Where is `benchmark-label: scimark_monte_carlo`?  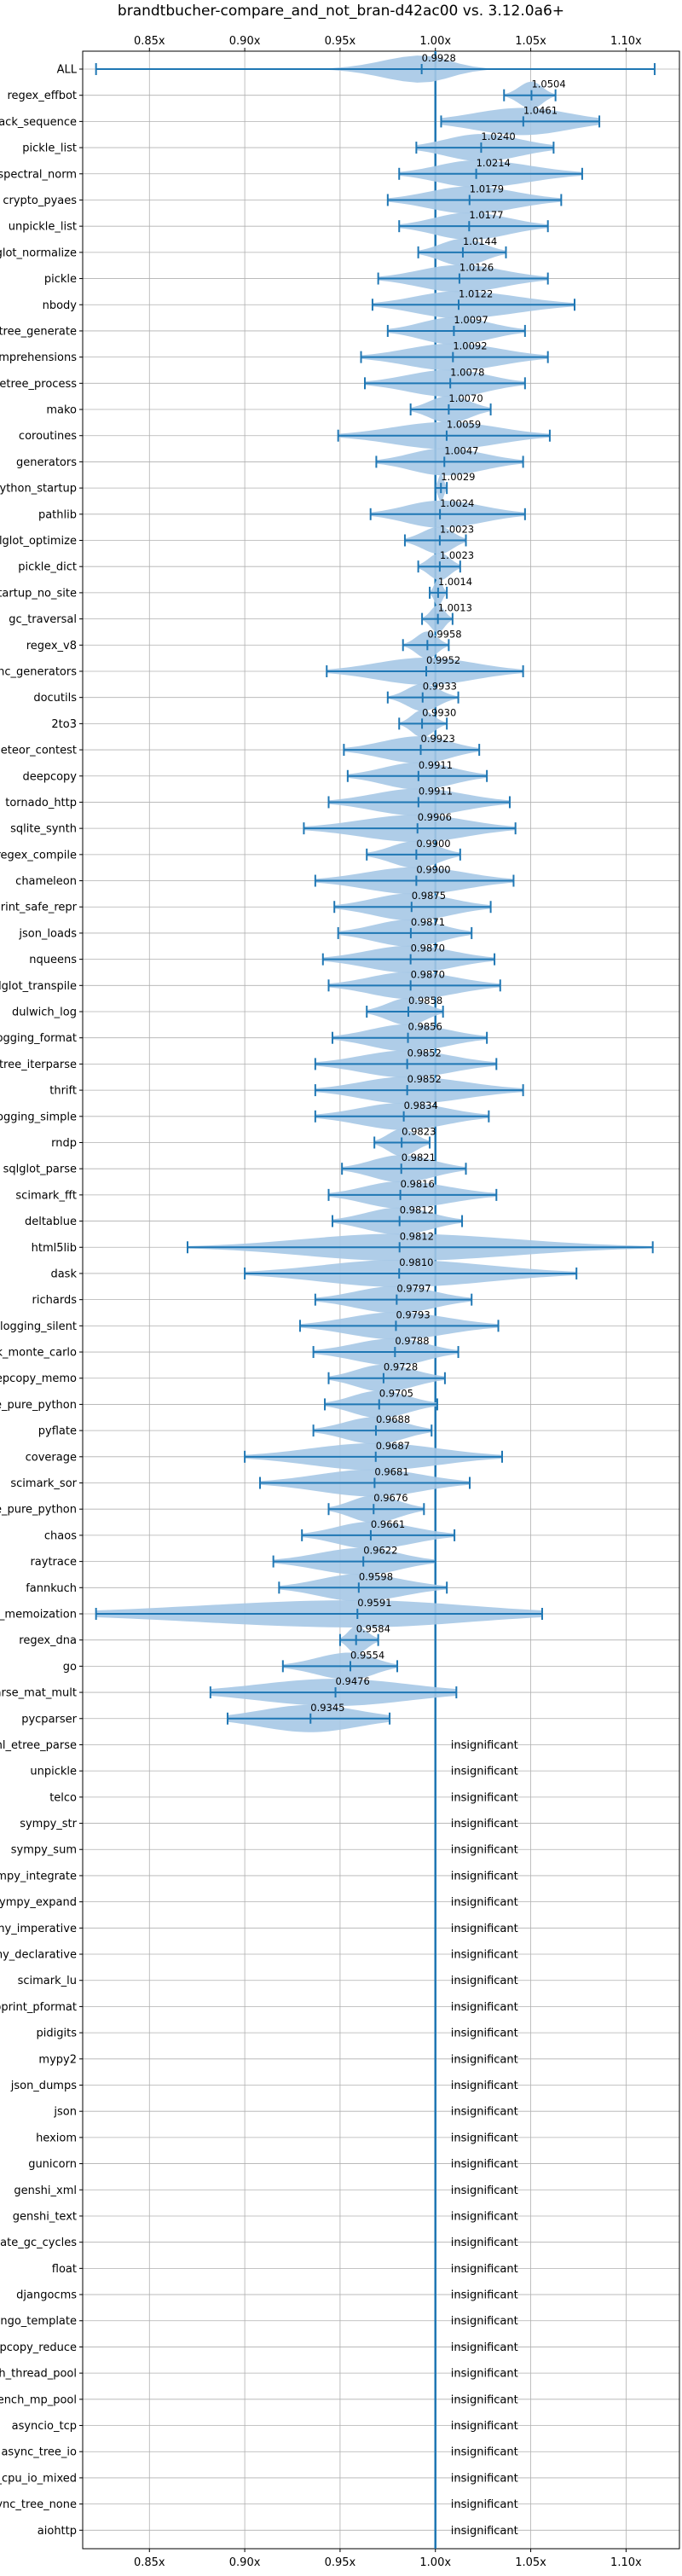 benchmark-label: scimark_monte_carlo is located at coordinates (39, 1353).